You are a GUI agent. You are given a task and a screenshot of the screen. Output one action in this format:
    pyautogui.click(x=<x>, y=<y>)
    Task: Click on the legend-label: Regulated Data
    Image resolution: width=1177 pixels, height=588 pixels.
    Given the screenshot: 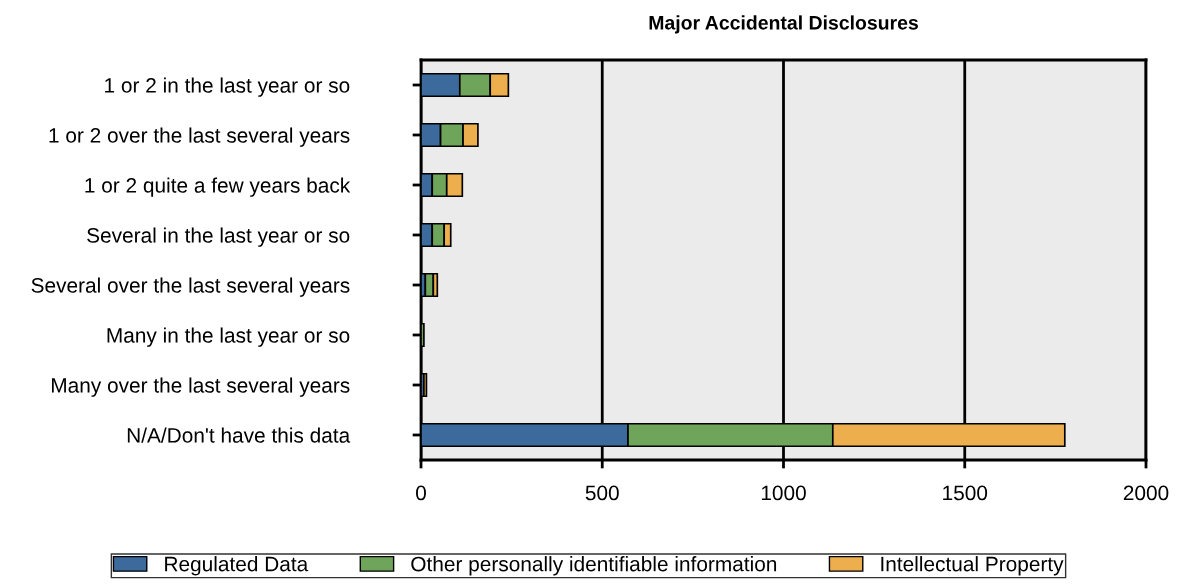 What is the action you would take?
    pyautogui.click(x=237, y=566)
    